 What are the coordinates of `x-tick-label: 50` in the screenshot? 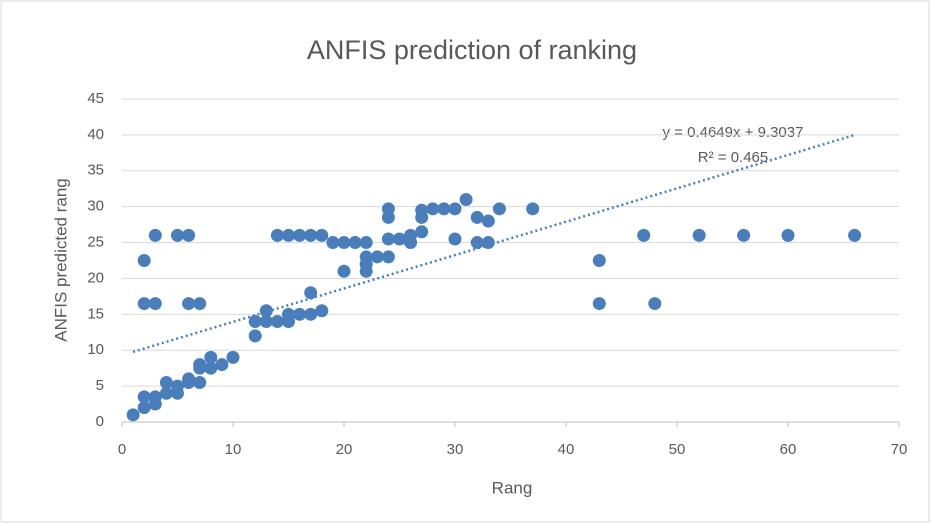 It's located at (677, 449).